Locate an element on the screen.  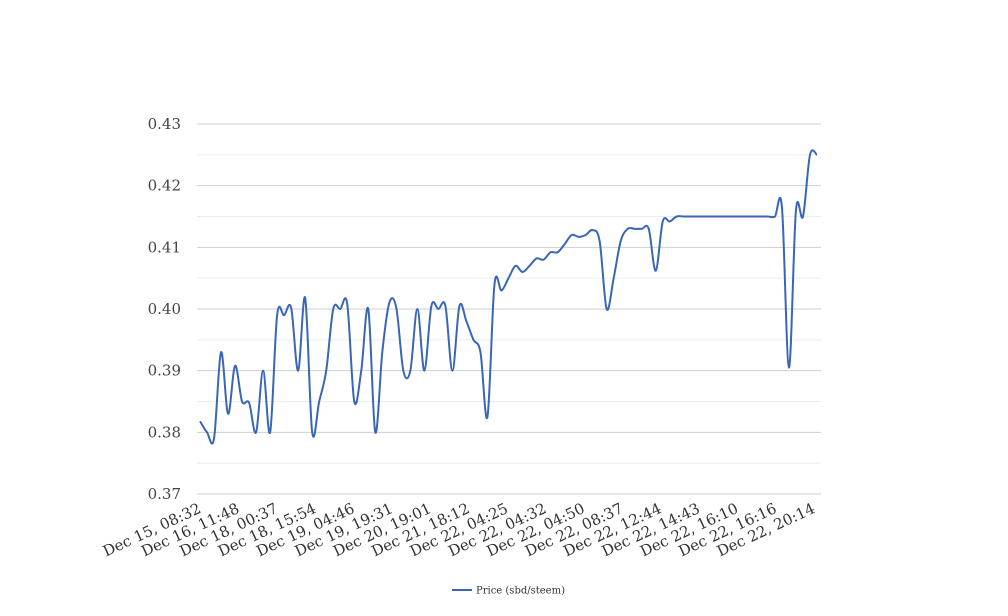
y-tick-label: 0.43 is located at coordinates (164, 124).